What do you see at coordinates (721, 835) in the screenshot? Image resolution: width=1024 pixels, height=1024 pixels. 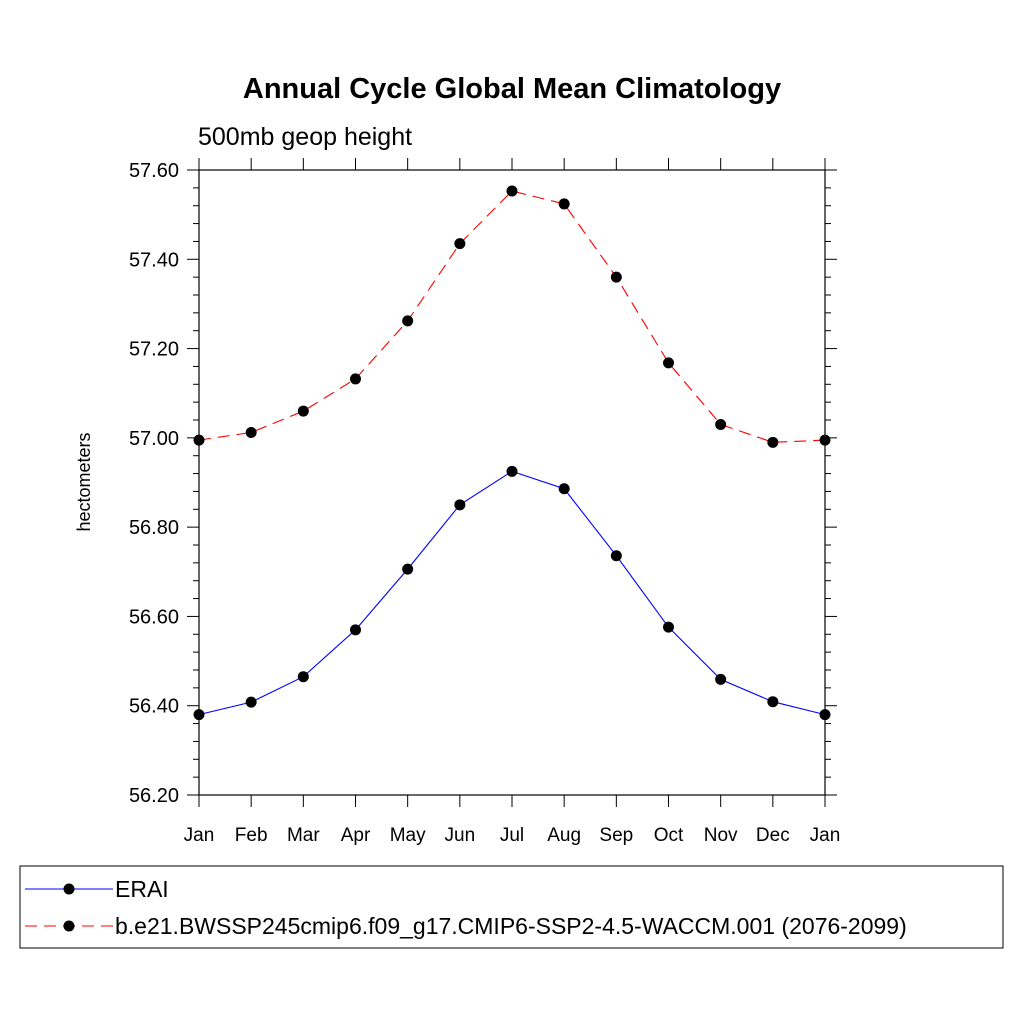 I see `x-tick-label: Nov` at bounding box center [721, 835].